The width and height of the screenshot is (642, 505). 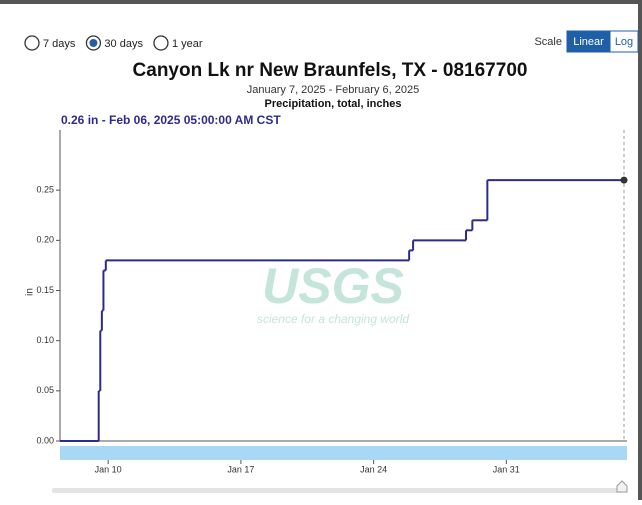 I want to click on x-tick-label: Jan 17, so click(x=240, y=469).